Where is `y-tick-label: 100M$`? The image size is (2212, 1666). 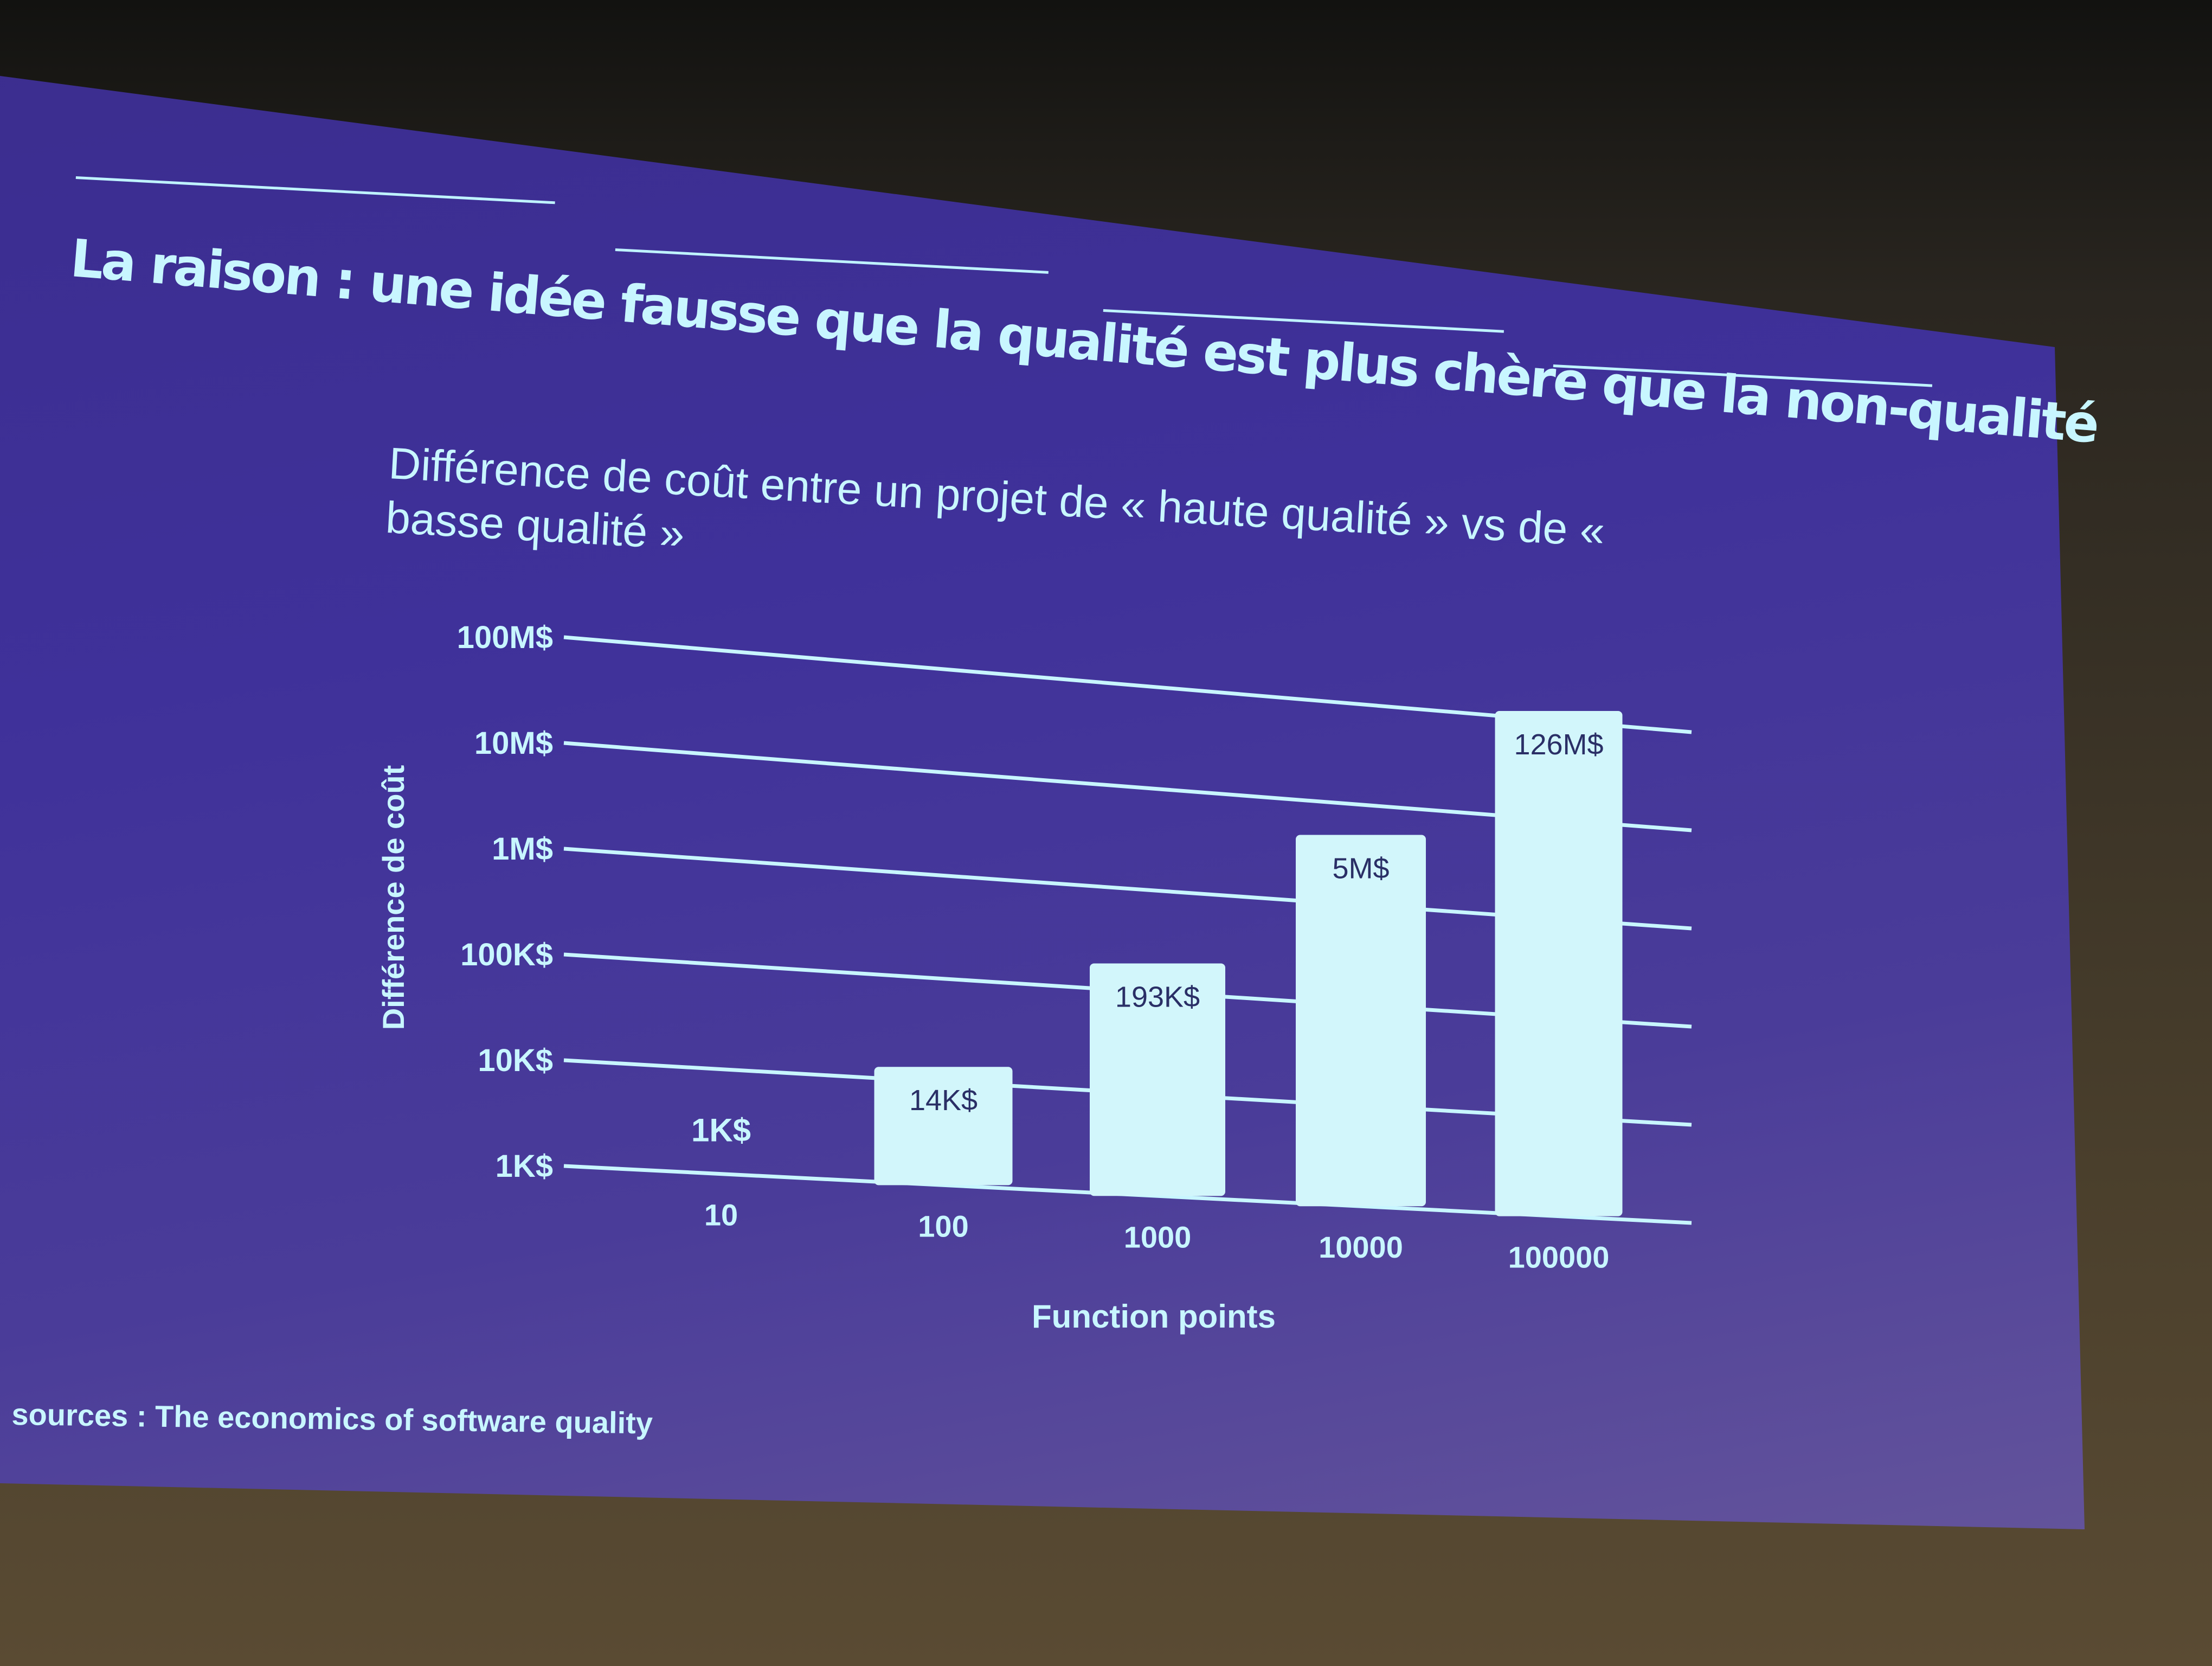 y-tick-label: 100M$ is located at coordinates (505, 637).